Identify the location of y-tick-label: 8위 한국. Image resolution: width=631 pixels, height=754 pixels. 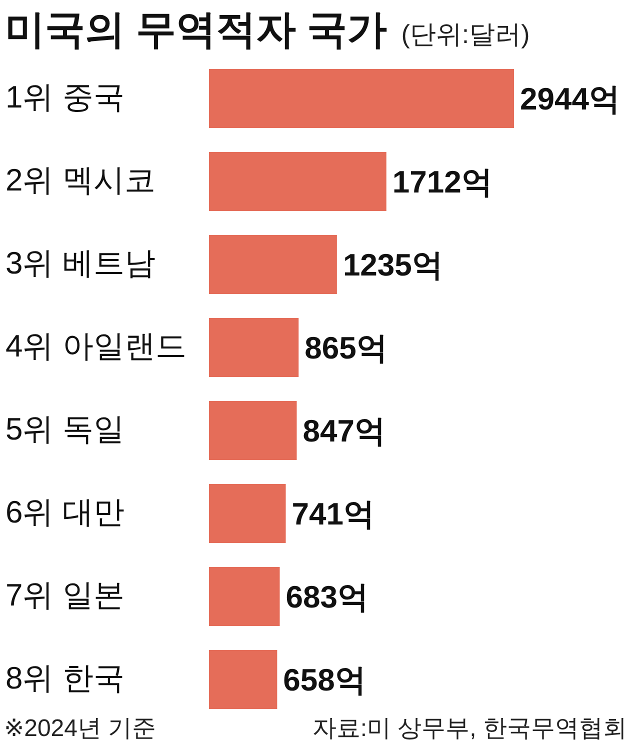
(65, 678).